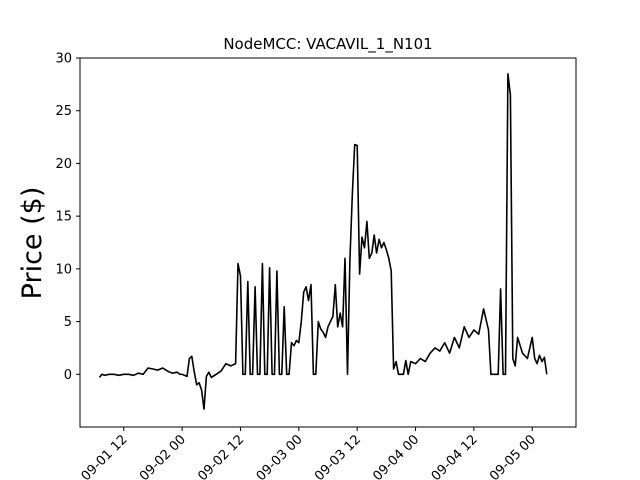 This screenshot has width=640, height=480. I want to click on y-tick-label: 0, so click(68, 375).